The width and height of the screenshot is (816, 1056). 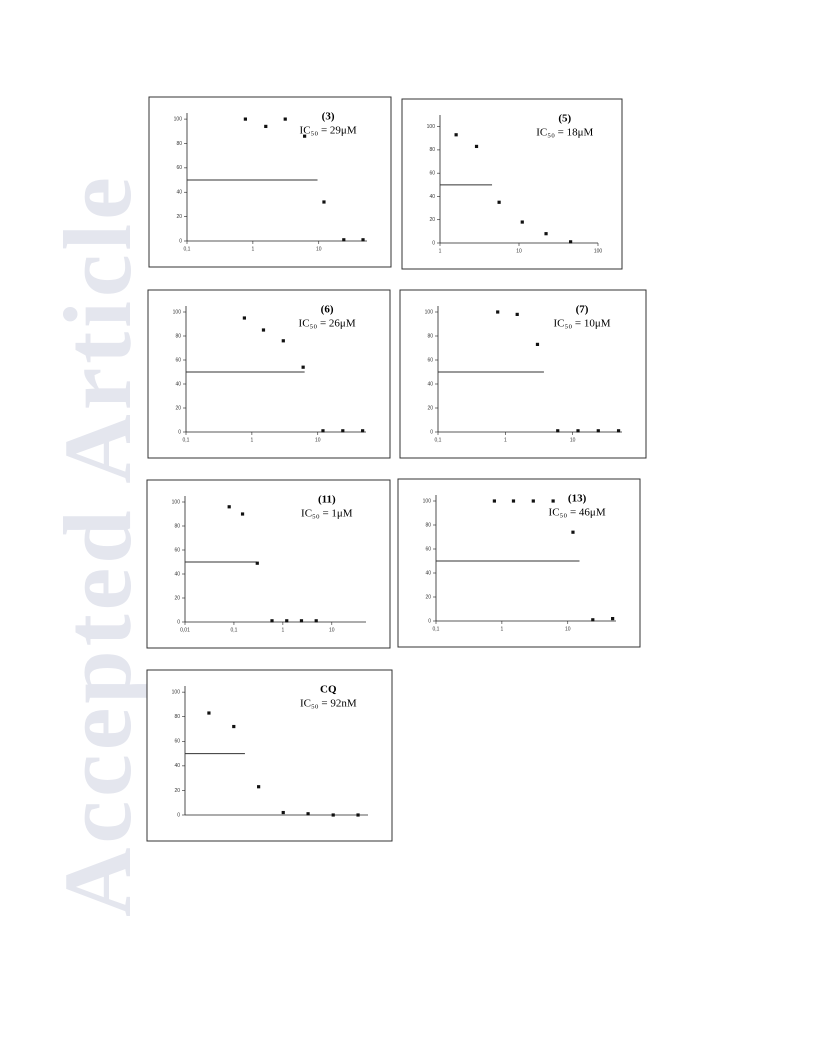 I want to click on chart-title: (7), so click(x=582, y=310).